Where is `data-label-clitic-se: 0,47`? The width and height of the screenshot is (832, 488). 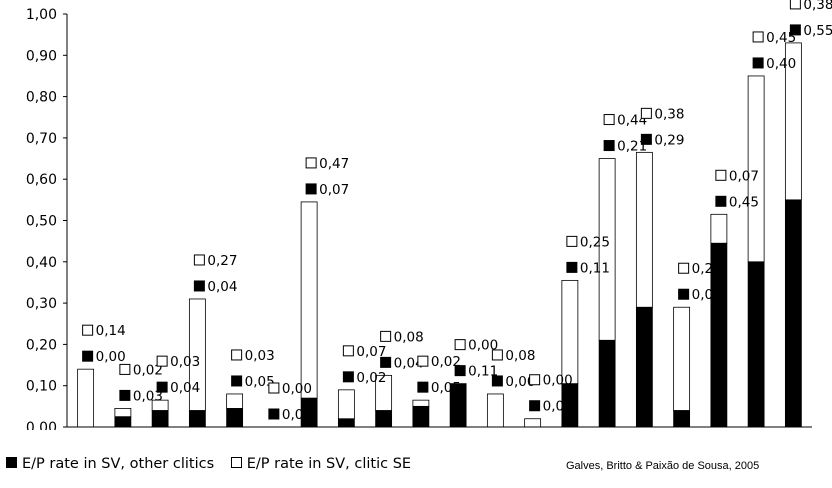 data-label-clitic-se: 0,47 is located at coordinates (334, 164).